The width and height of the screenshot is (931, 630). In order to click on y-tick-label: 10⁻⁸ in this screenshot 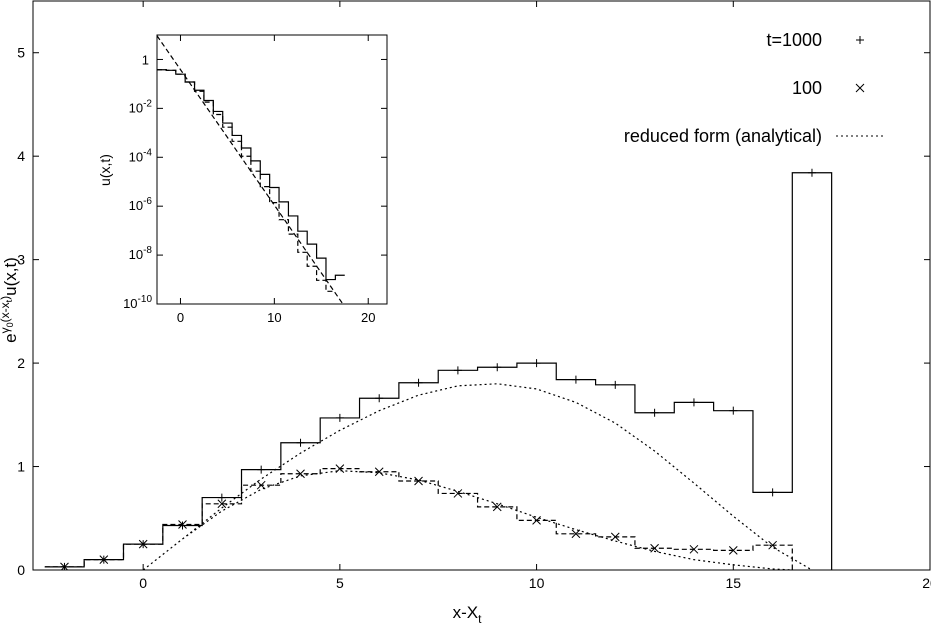, I will do `click(141, 253)`.